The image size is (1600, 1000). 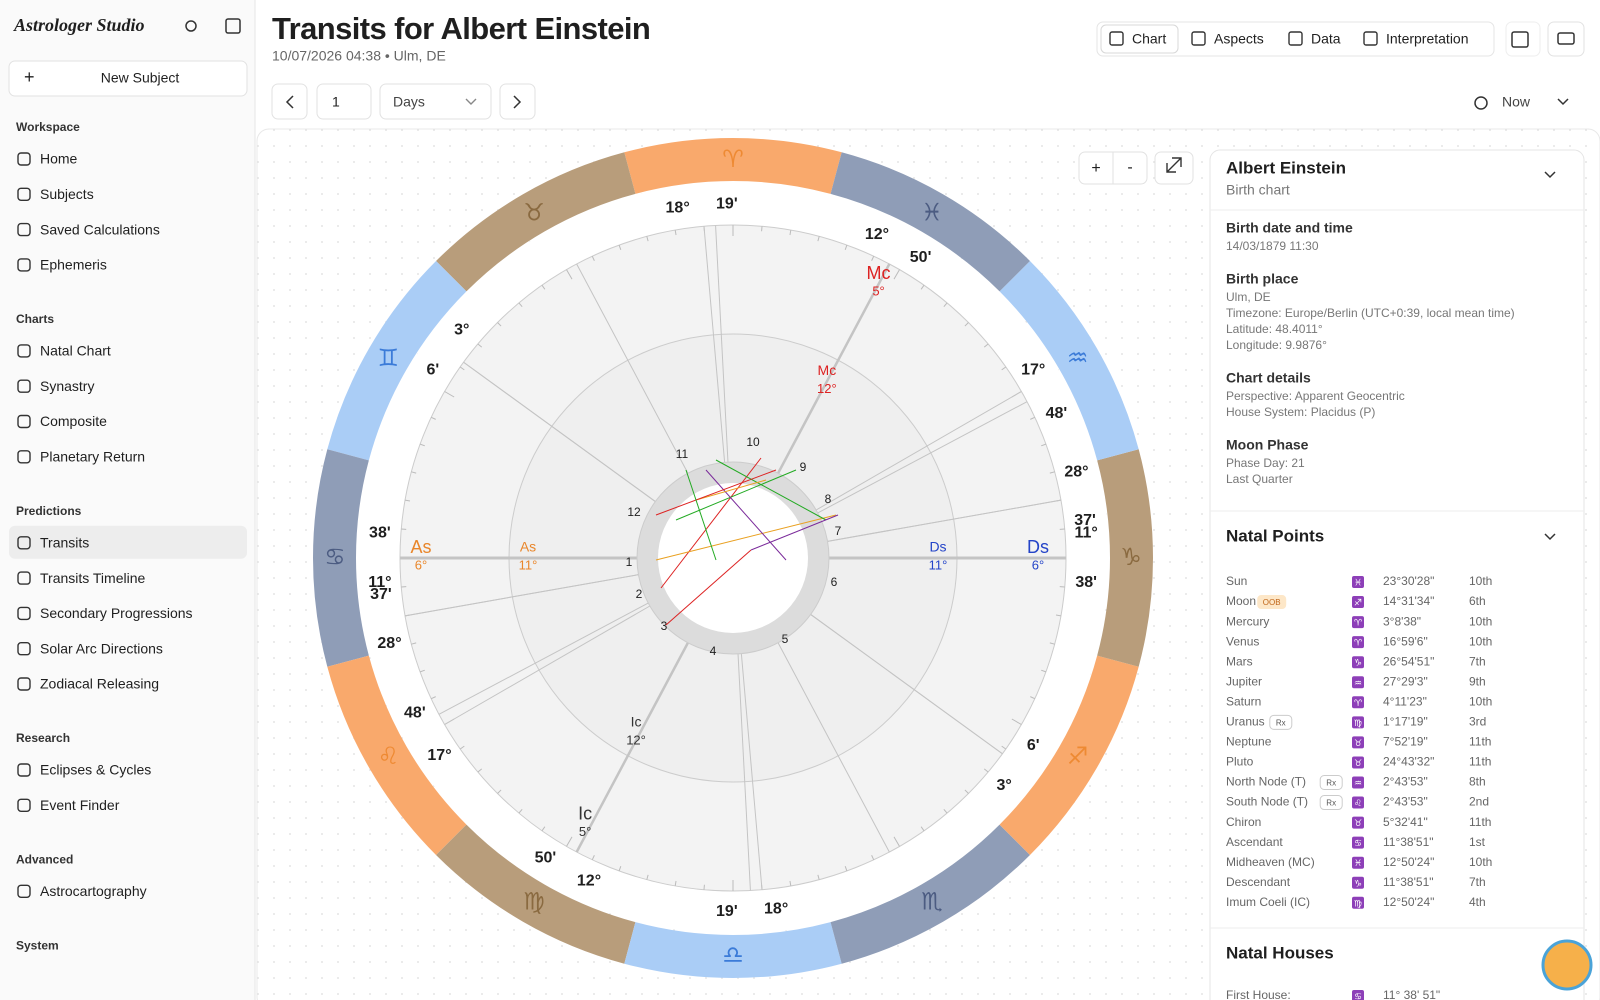 I want to click on point-name: South Node (T), so click(x=1267, y=802).